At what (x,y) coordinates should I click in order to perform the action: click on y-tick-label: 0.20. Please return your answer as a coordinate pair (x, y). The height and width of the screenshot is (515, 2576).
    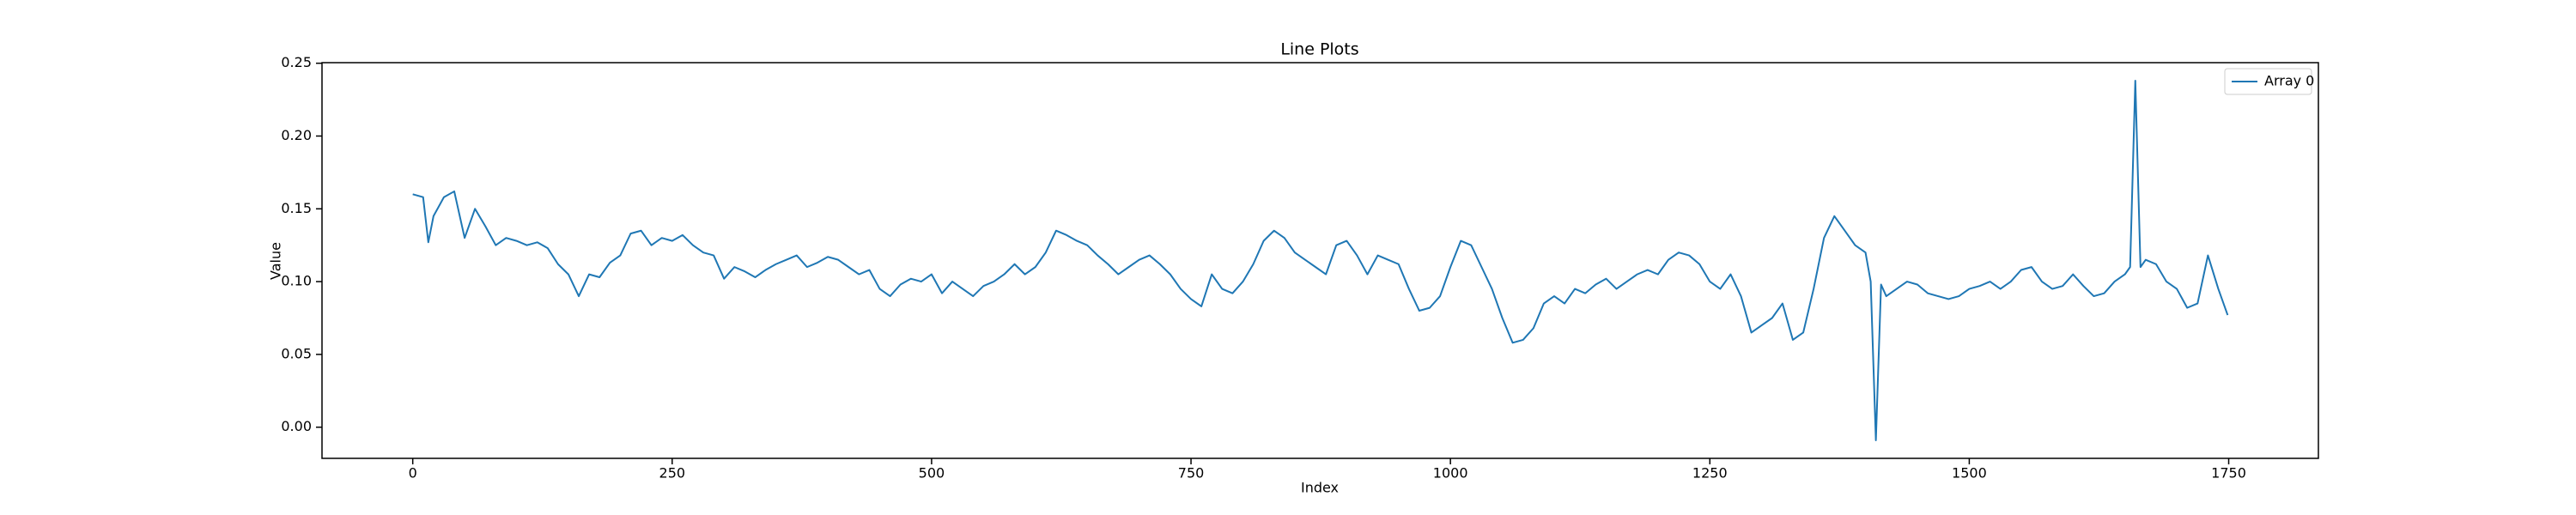
    Looking at the image, I should click on (296, 135).